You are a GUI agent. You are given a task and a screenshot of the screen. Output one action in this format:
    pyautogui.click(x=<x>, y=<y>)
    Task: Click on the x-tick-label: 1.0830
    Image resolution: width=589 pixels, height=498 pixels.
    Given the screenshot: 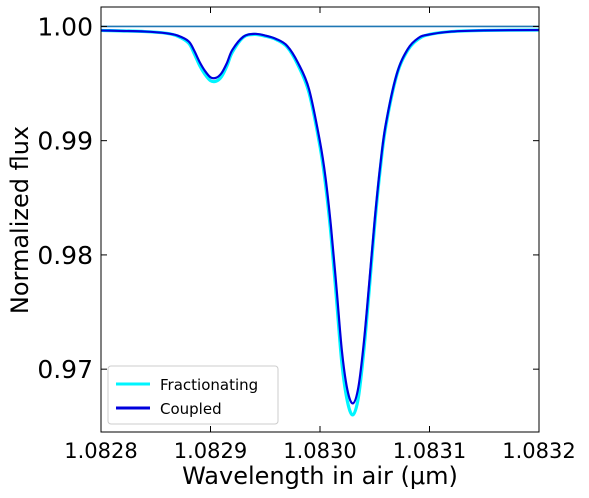 What is the action you would take?
    pyautogui.click(x=319, y=451)
    